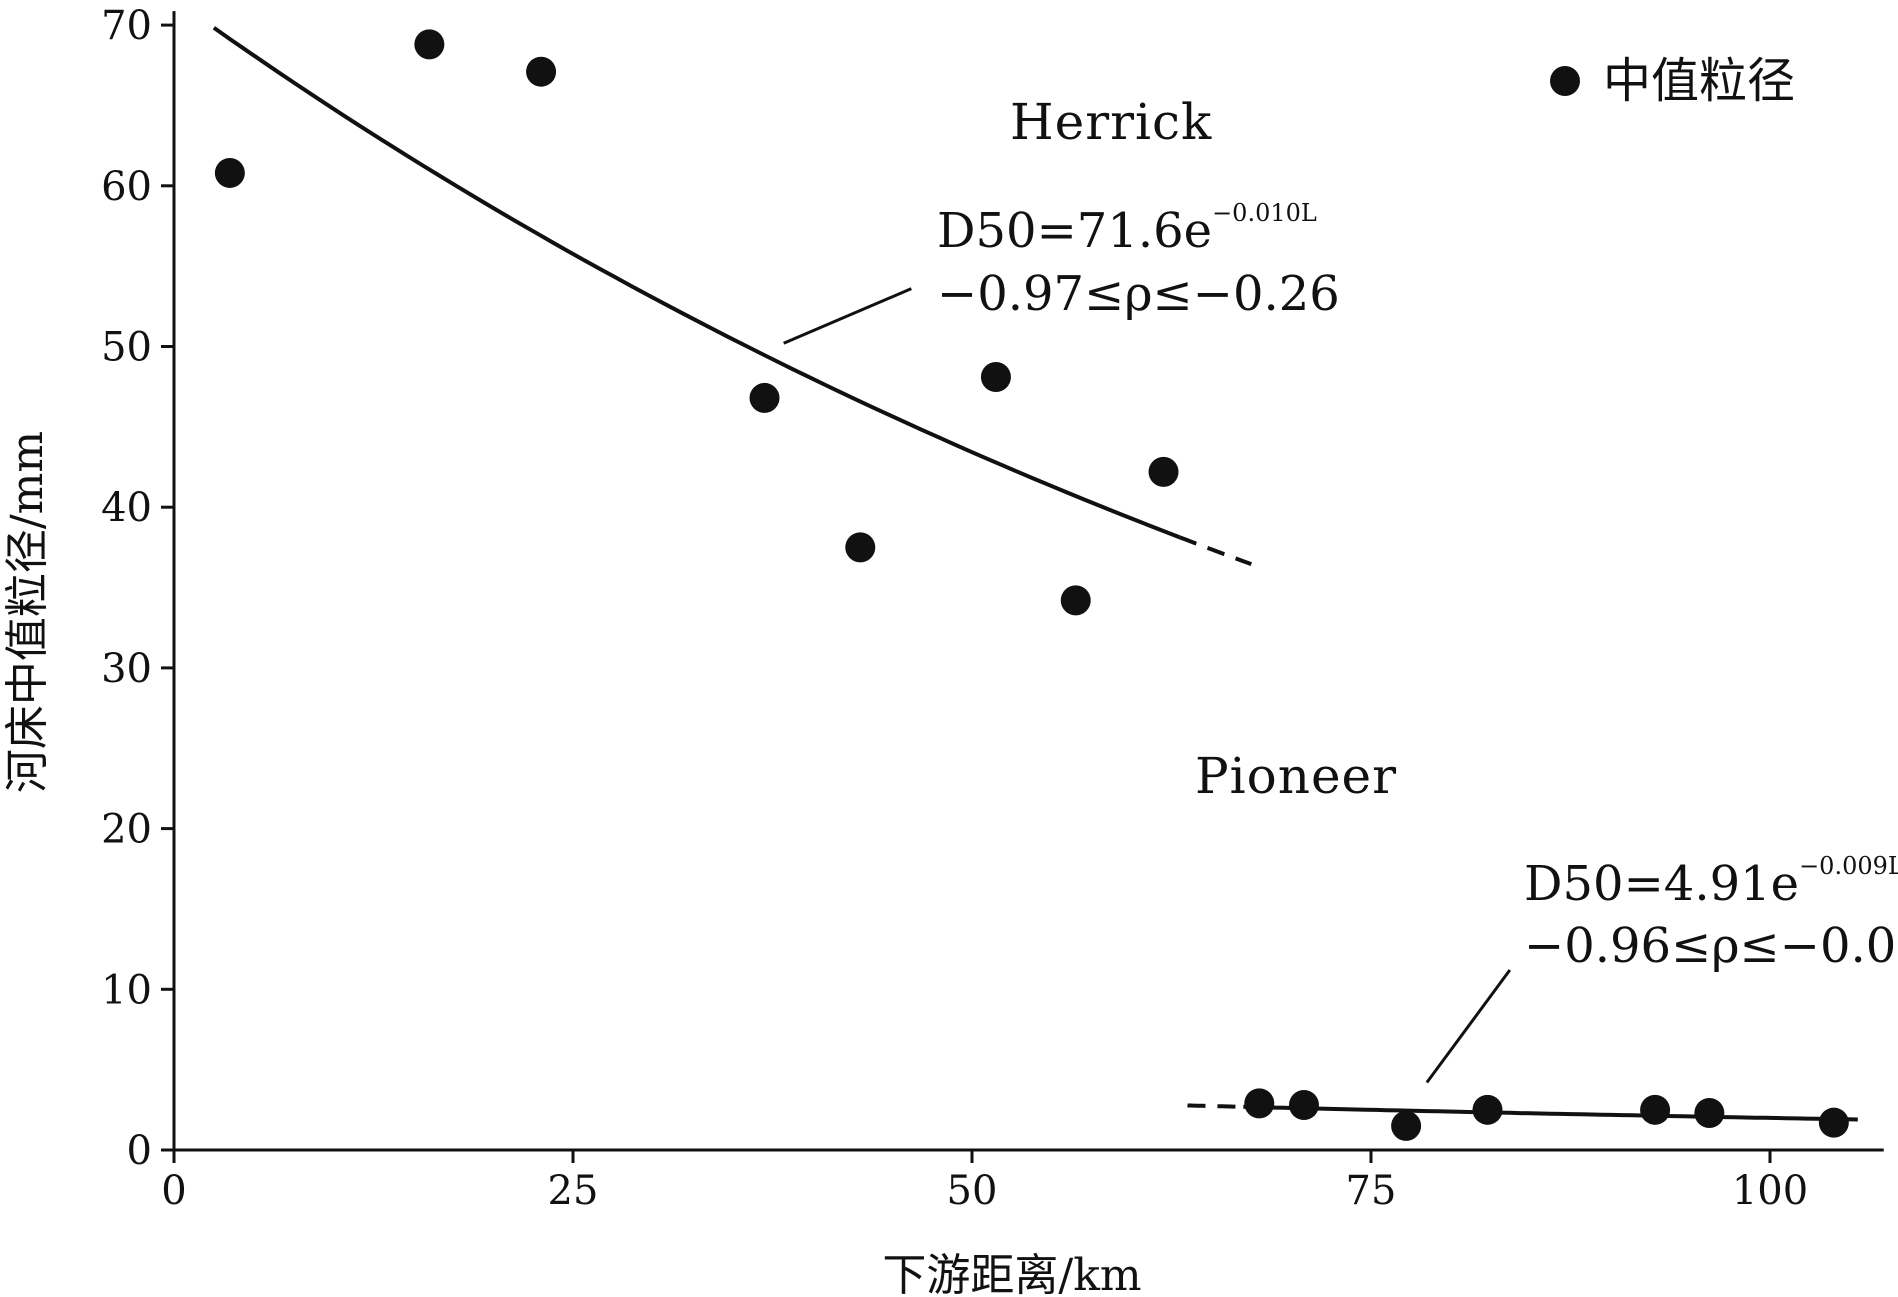 The width and height of the screenshot is (1898, 1297). I want to click on y-tick-label-0: 0, so click(139, 1151).